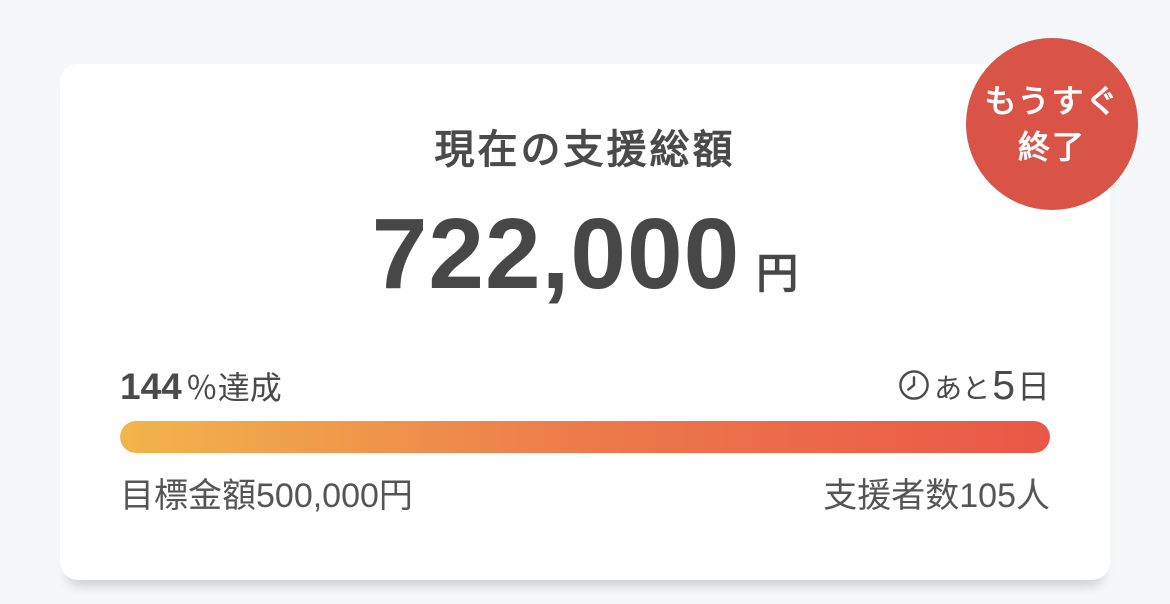 This screenshot has height=604, width=1170. What do you see at coordinates (585, 496) in the screenshot?
I see `bottom-stats-row: 目標金額500,000円 支援者数105人` at bounding box center [585, 496].